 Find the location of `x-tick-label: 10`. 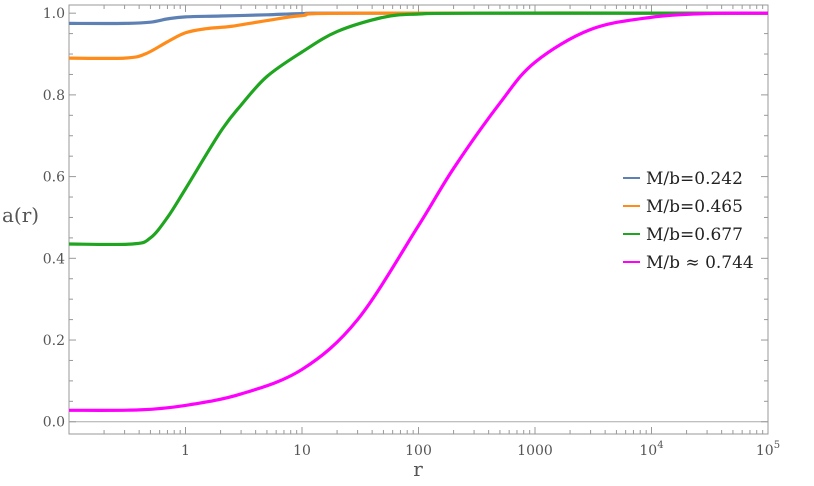

x-tick-label: 10 is located at coordinates (302, 451).